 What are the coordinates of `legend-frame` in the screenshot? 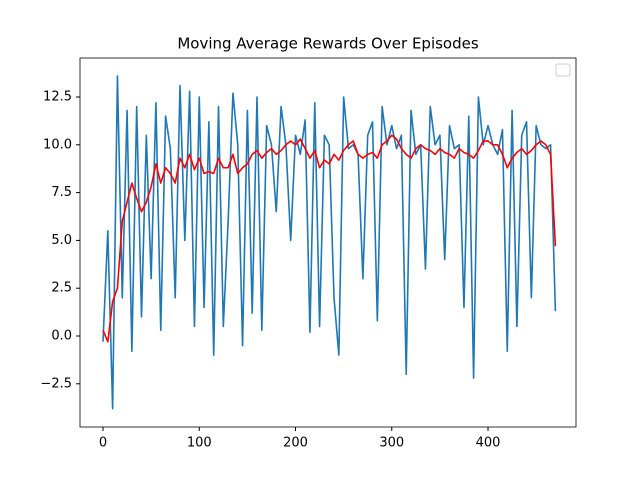 It's located at (563, 70).